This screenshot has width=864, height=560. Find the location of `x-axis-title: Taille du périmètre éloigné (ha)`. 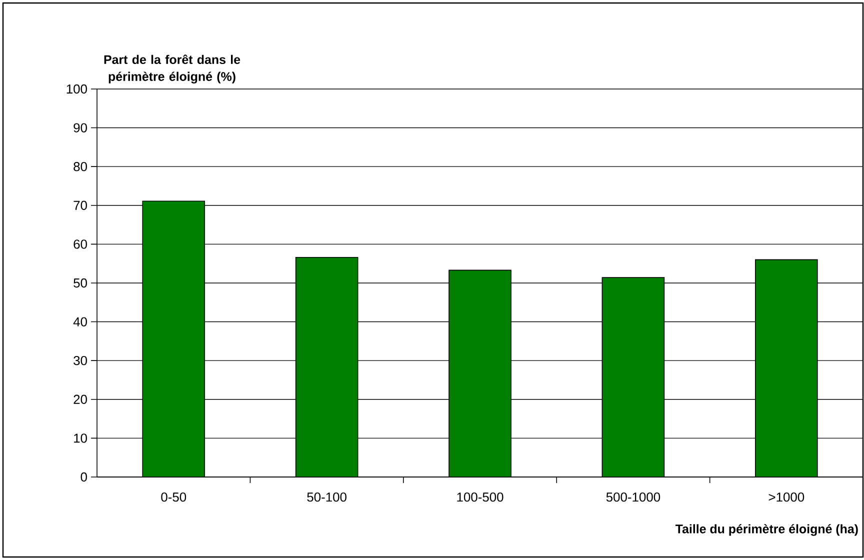

x-axis-title: Taille du périmètre éloigné (ha) is located at coordinates (766, 530).